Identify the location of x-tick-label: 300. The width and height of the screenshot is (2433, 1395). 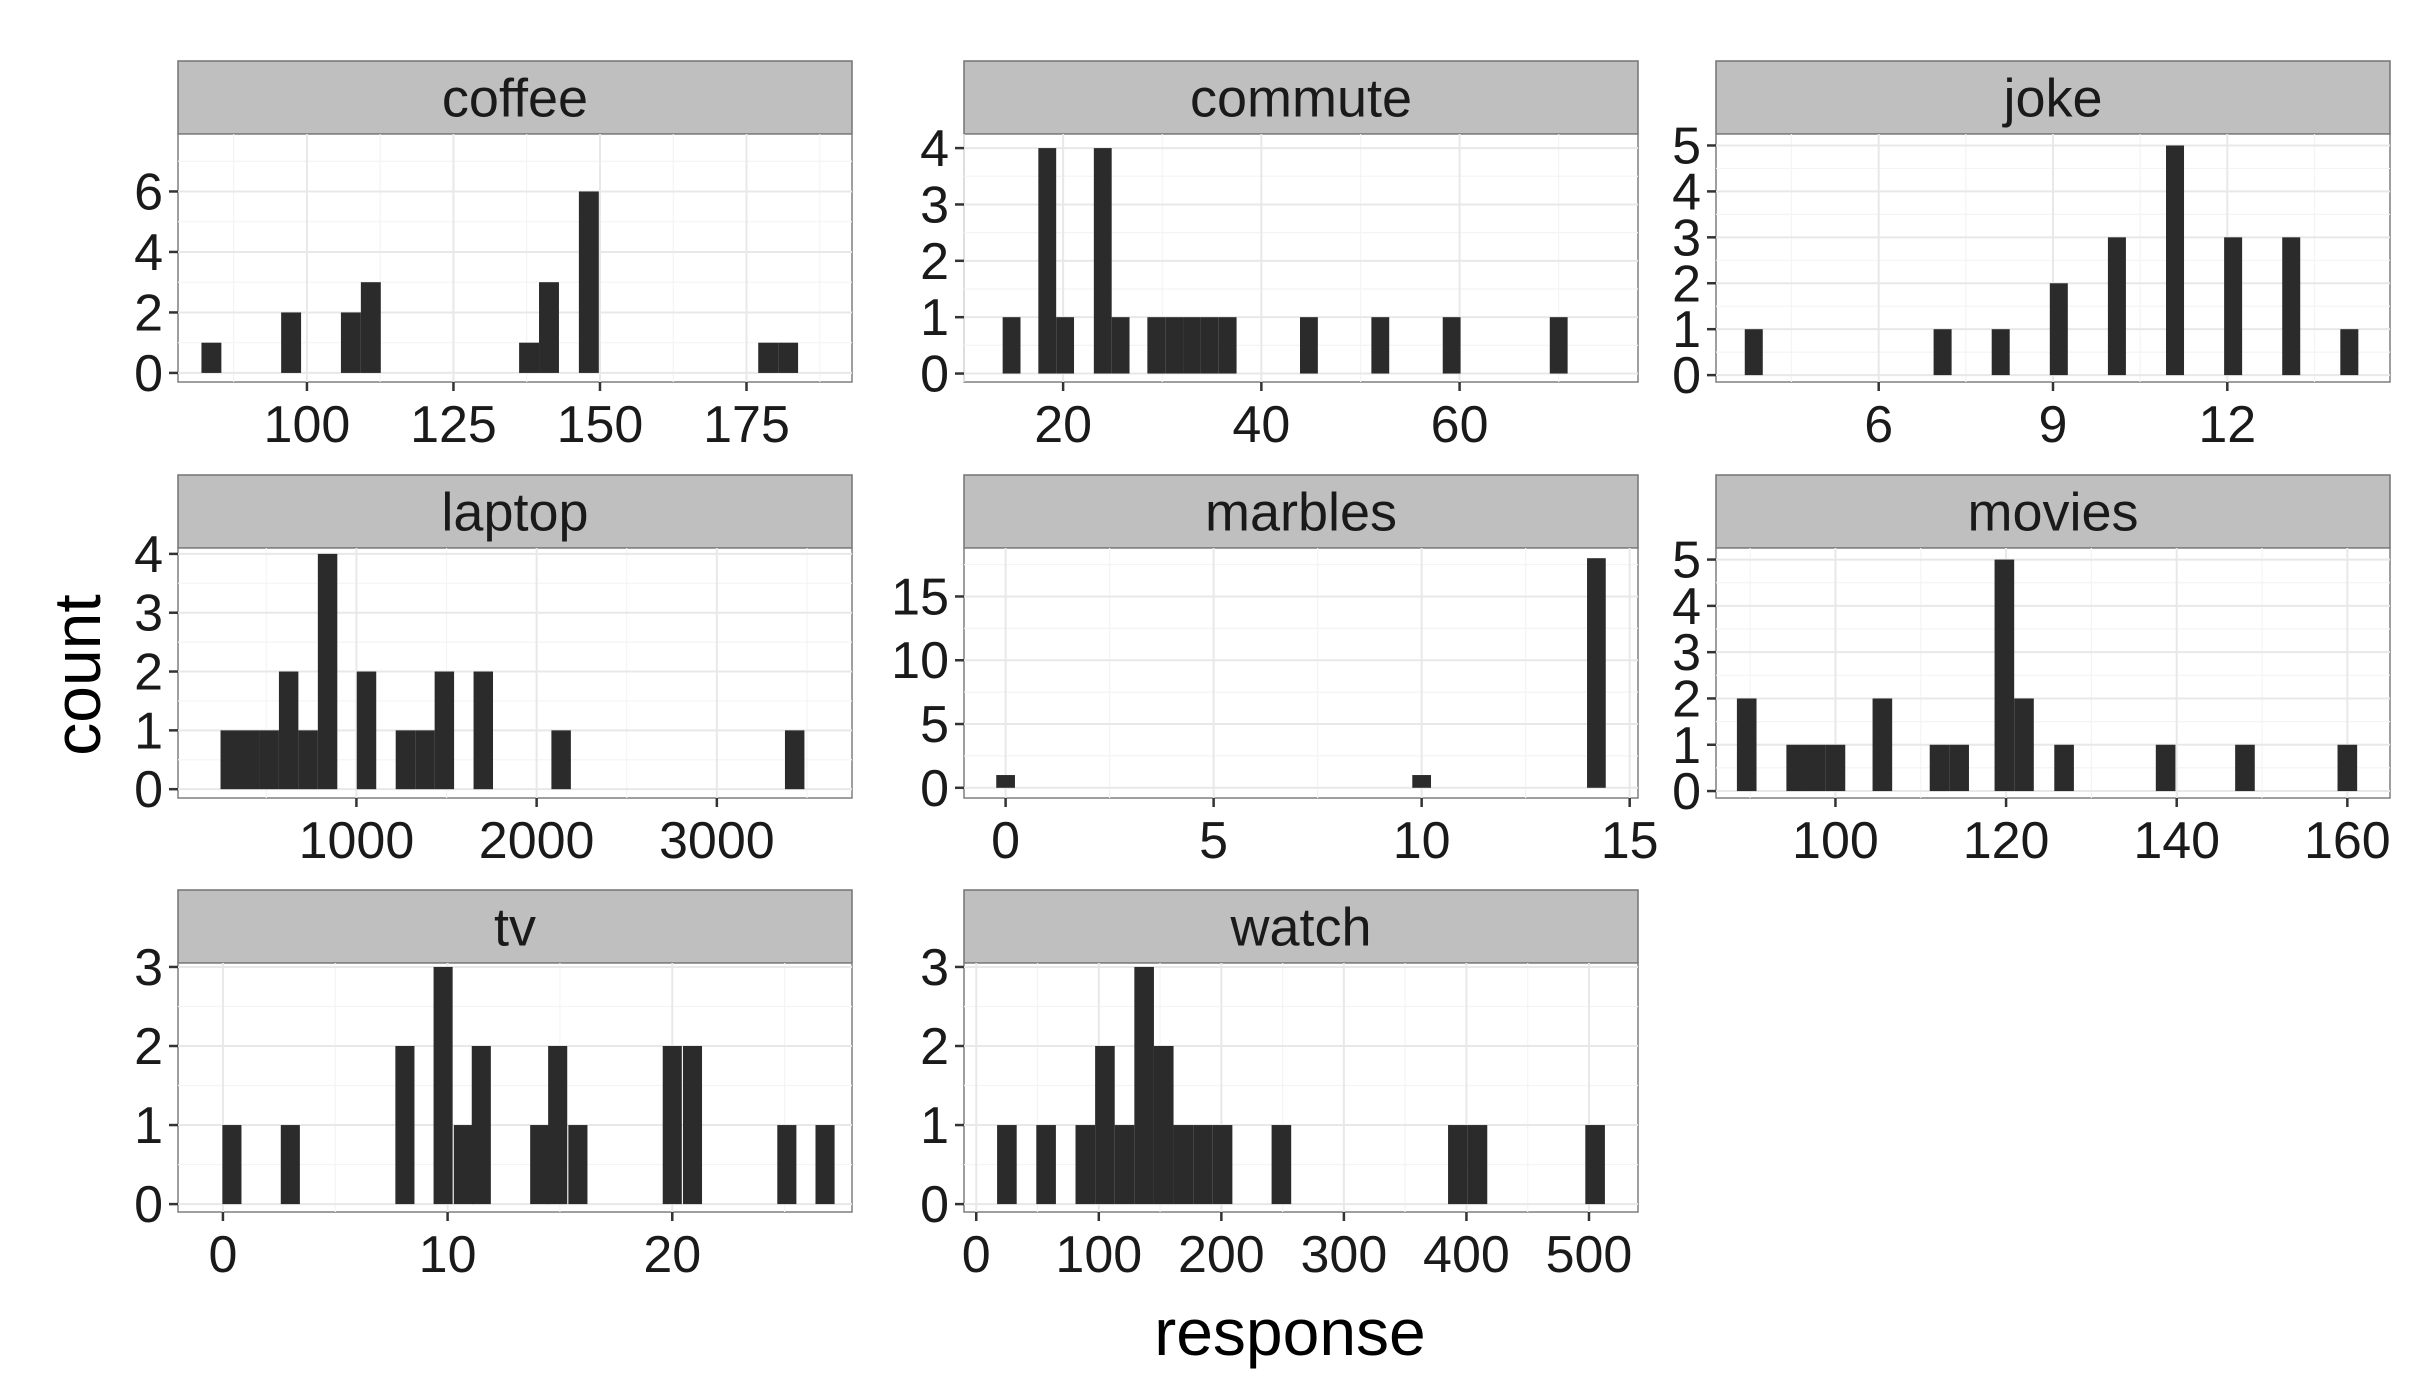
(1344, 1255).